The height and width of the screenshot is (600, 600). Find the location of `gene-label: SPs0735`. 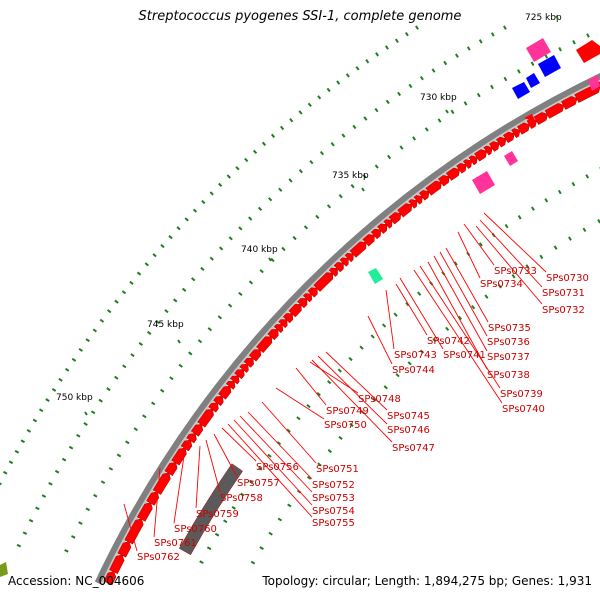

gene-label: SPs0735 is located at coordinates (509, 328).